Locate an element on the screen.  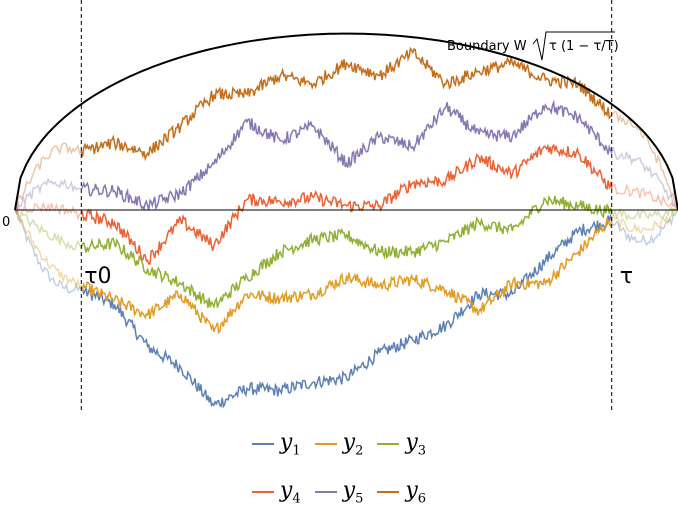
series-y3-tail-left is located at coordinates (48, 227).